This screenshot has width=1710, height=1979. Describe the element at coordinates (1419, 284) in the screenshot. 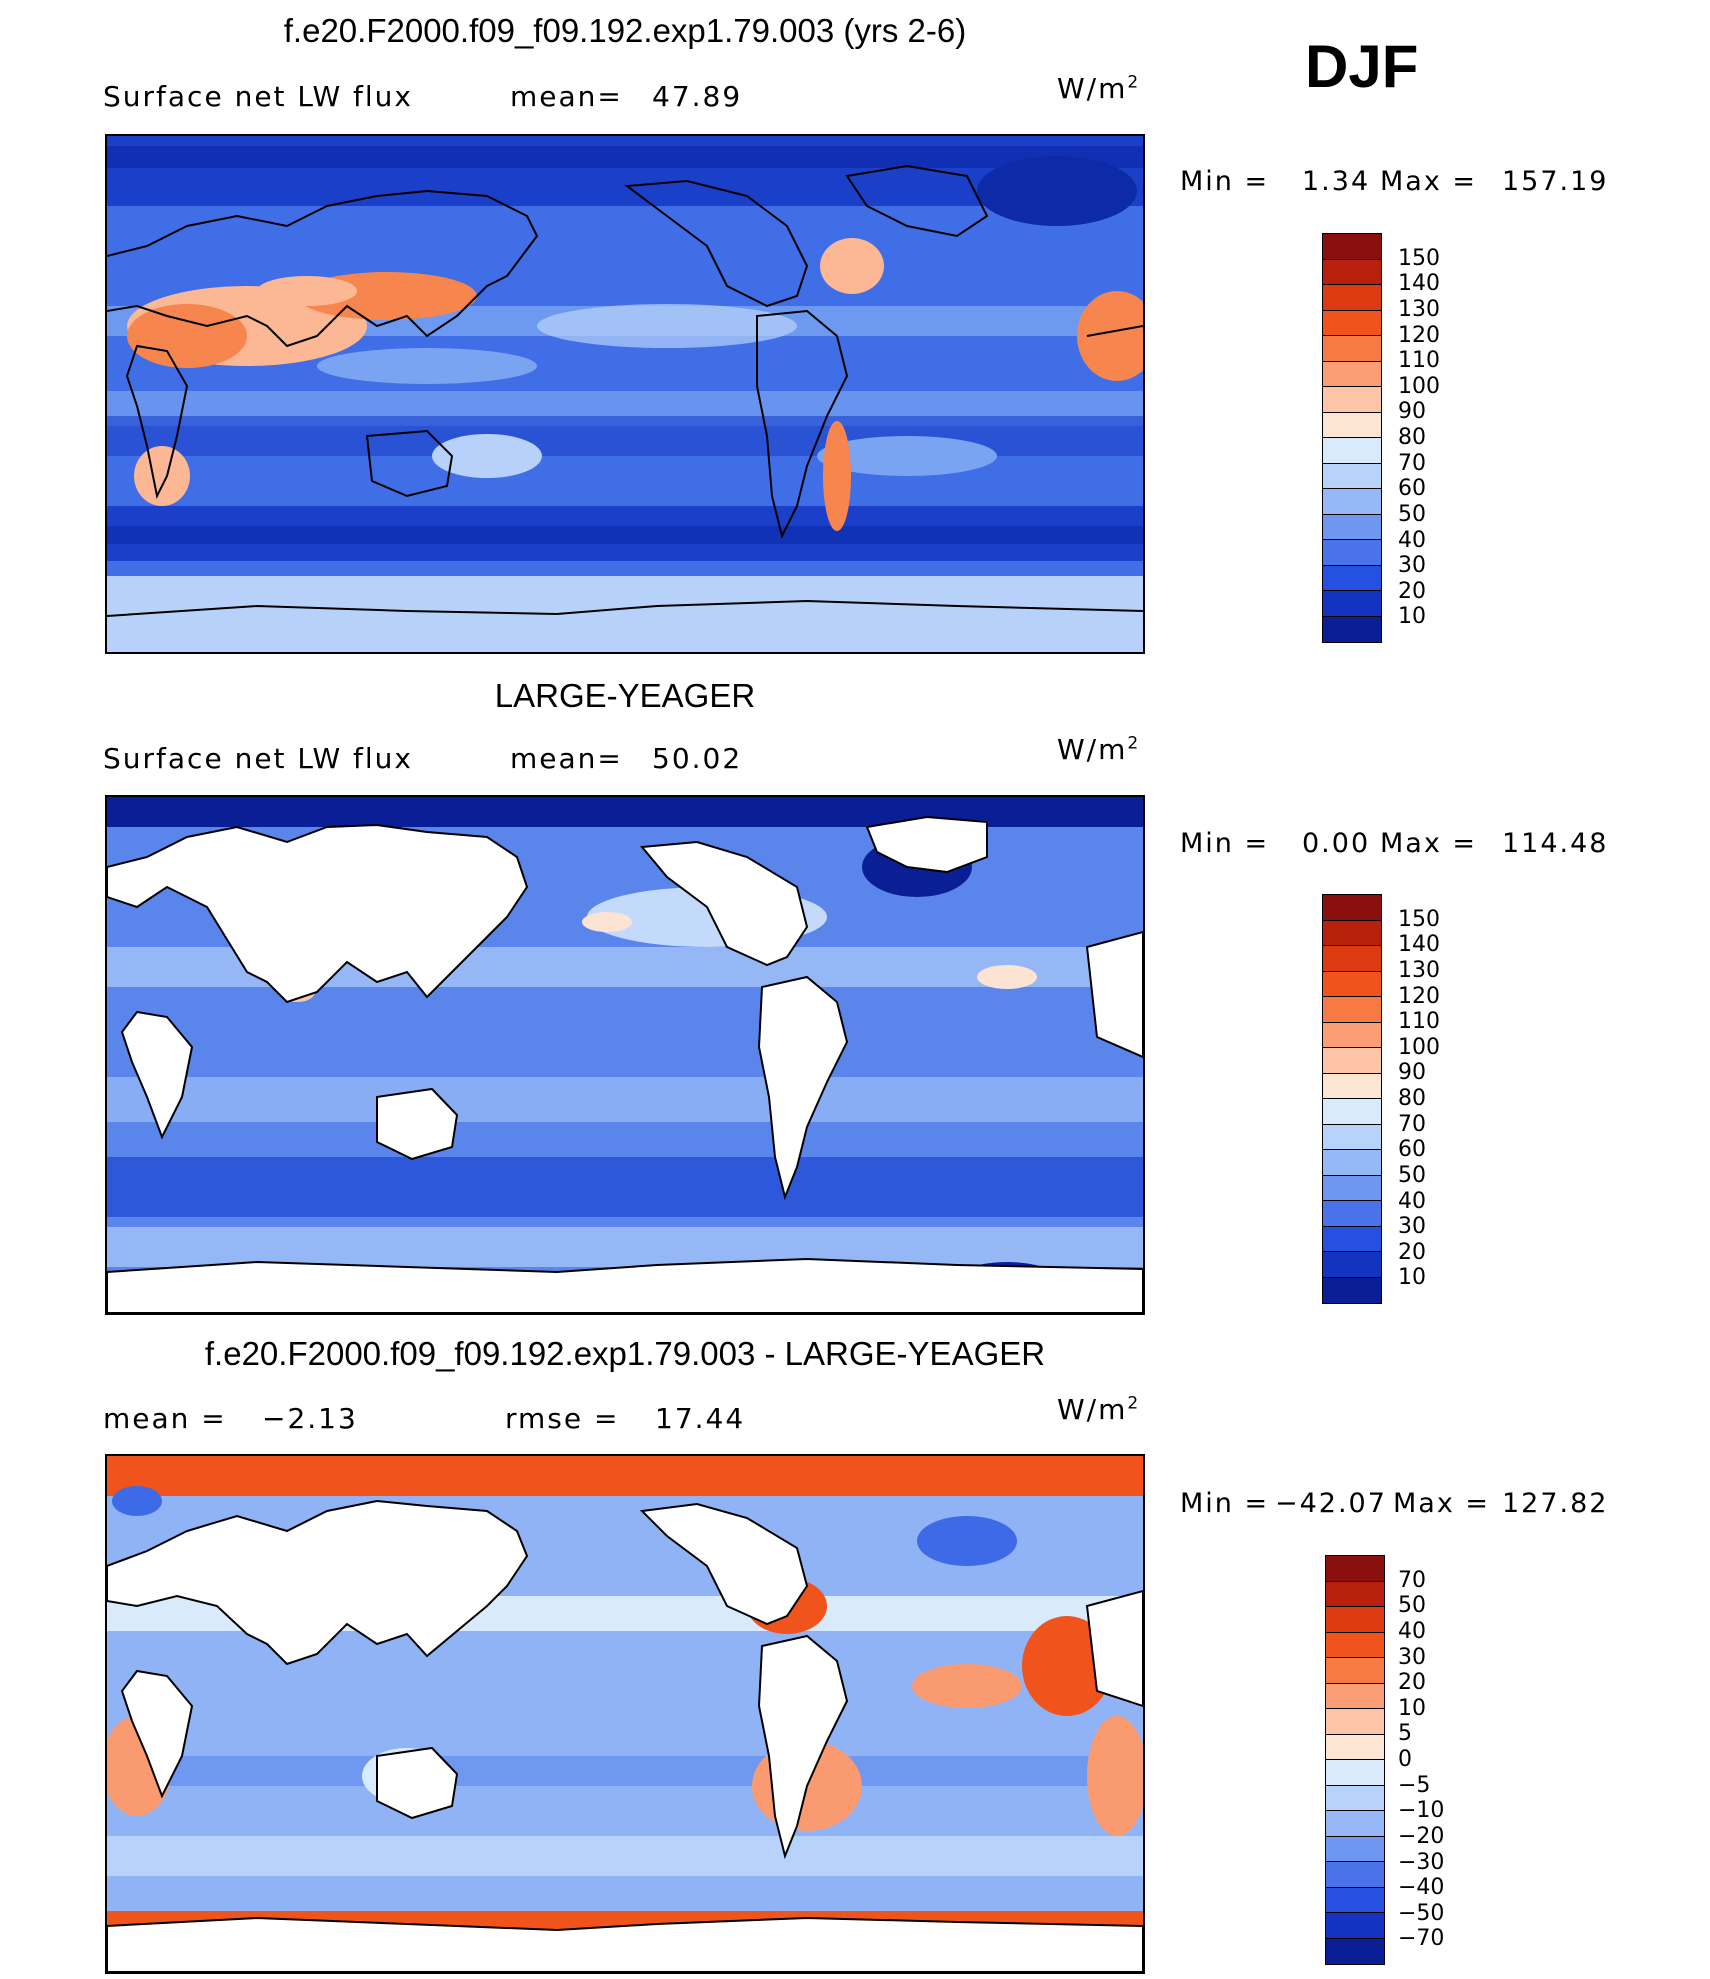

I see `colorbar-tick-label: 140` at that location.